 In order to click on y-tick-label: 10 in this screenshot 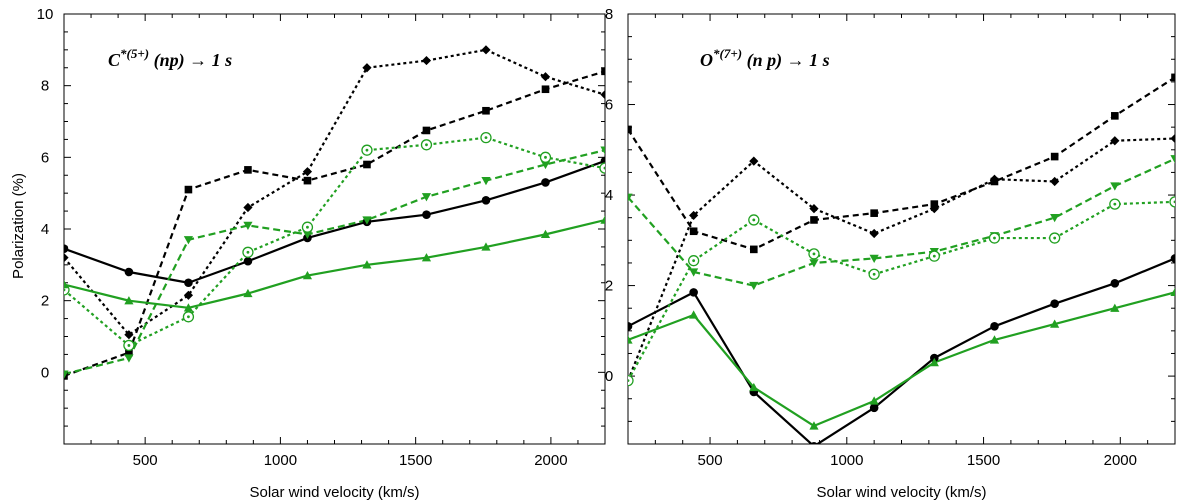, I will do `click(45, 14)`.